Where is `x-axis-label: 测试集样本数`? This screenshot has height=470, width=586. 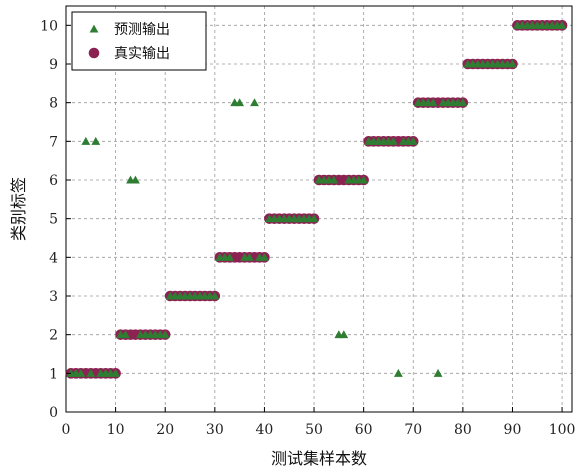
x-axis-label: 测试集样本数 is located at coordinates (319, 458).